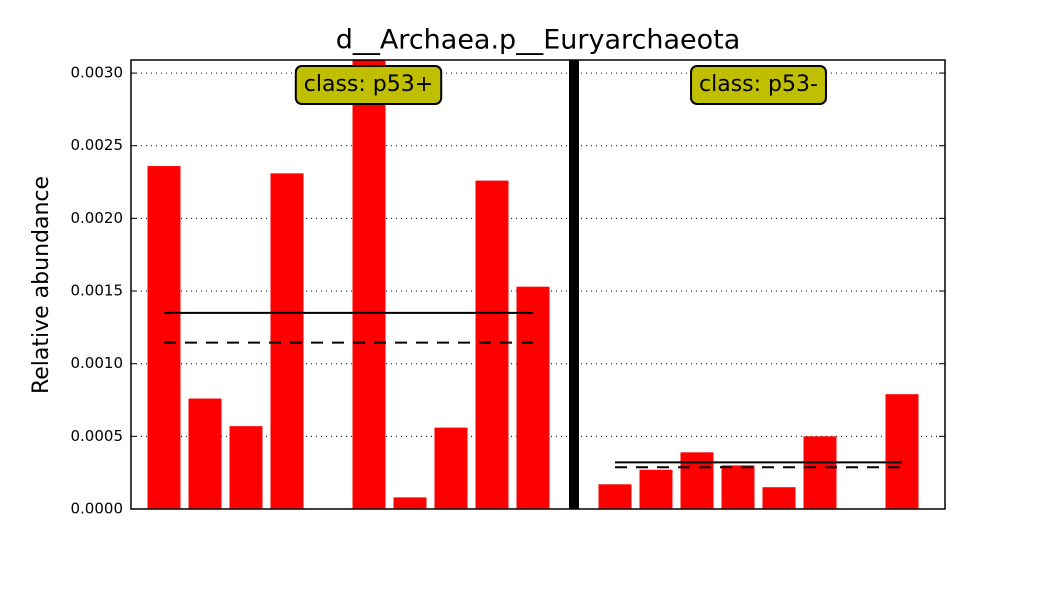  I want to click on y-tick-label: 0.0000, so click(97, 509).